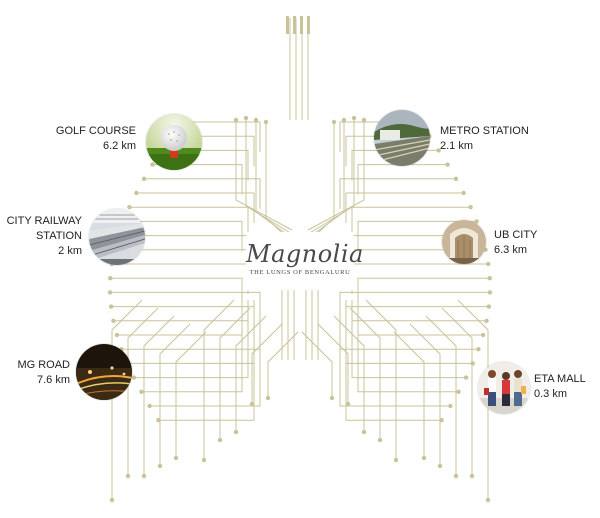  I want to click on eta-mall-distance: 0.3 km, so click(551, 394).